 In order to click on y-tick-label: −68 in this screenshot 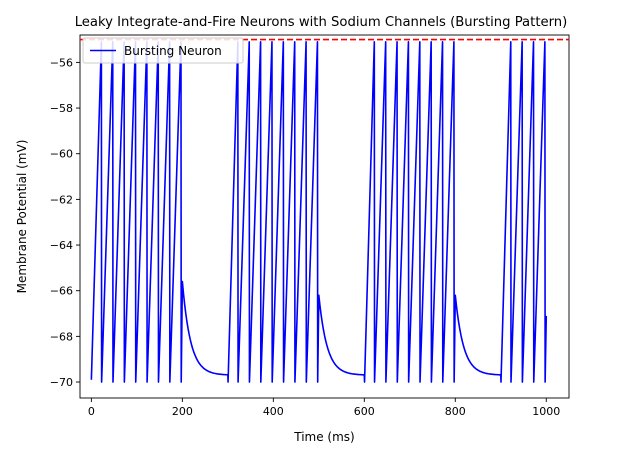, I will do `click(61, 336)`.